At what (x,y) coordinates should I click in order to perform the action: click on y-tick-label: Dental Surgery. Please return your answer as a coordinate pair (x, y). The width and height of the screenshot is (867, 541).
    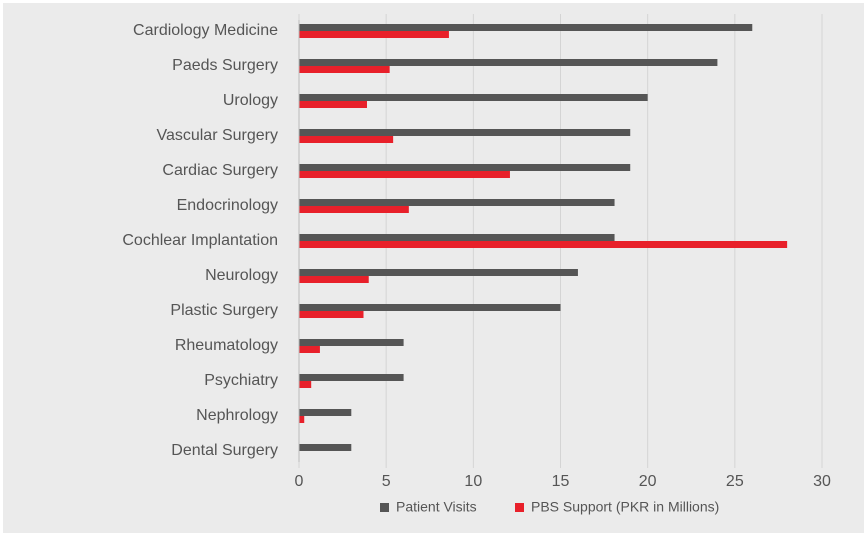
    Looking at the image, I should click on (224, 450).